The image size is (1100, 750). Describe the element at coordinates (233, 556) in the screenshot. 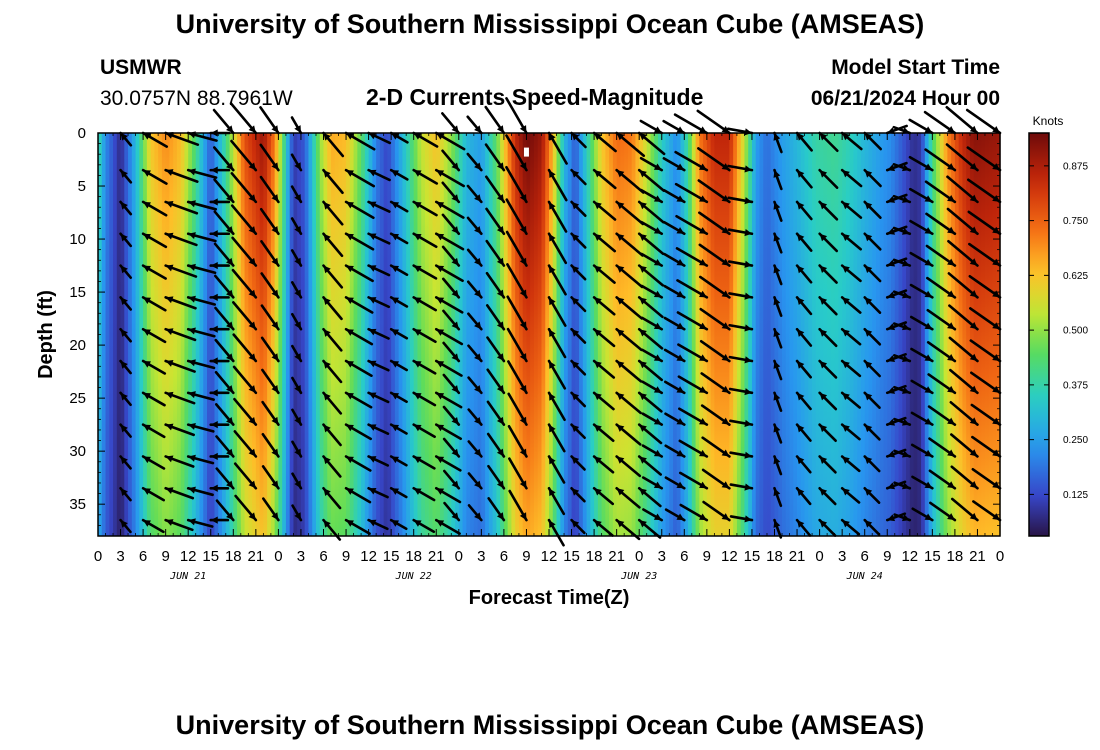

I see `x-tick-label: 18` at that location.